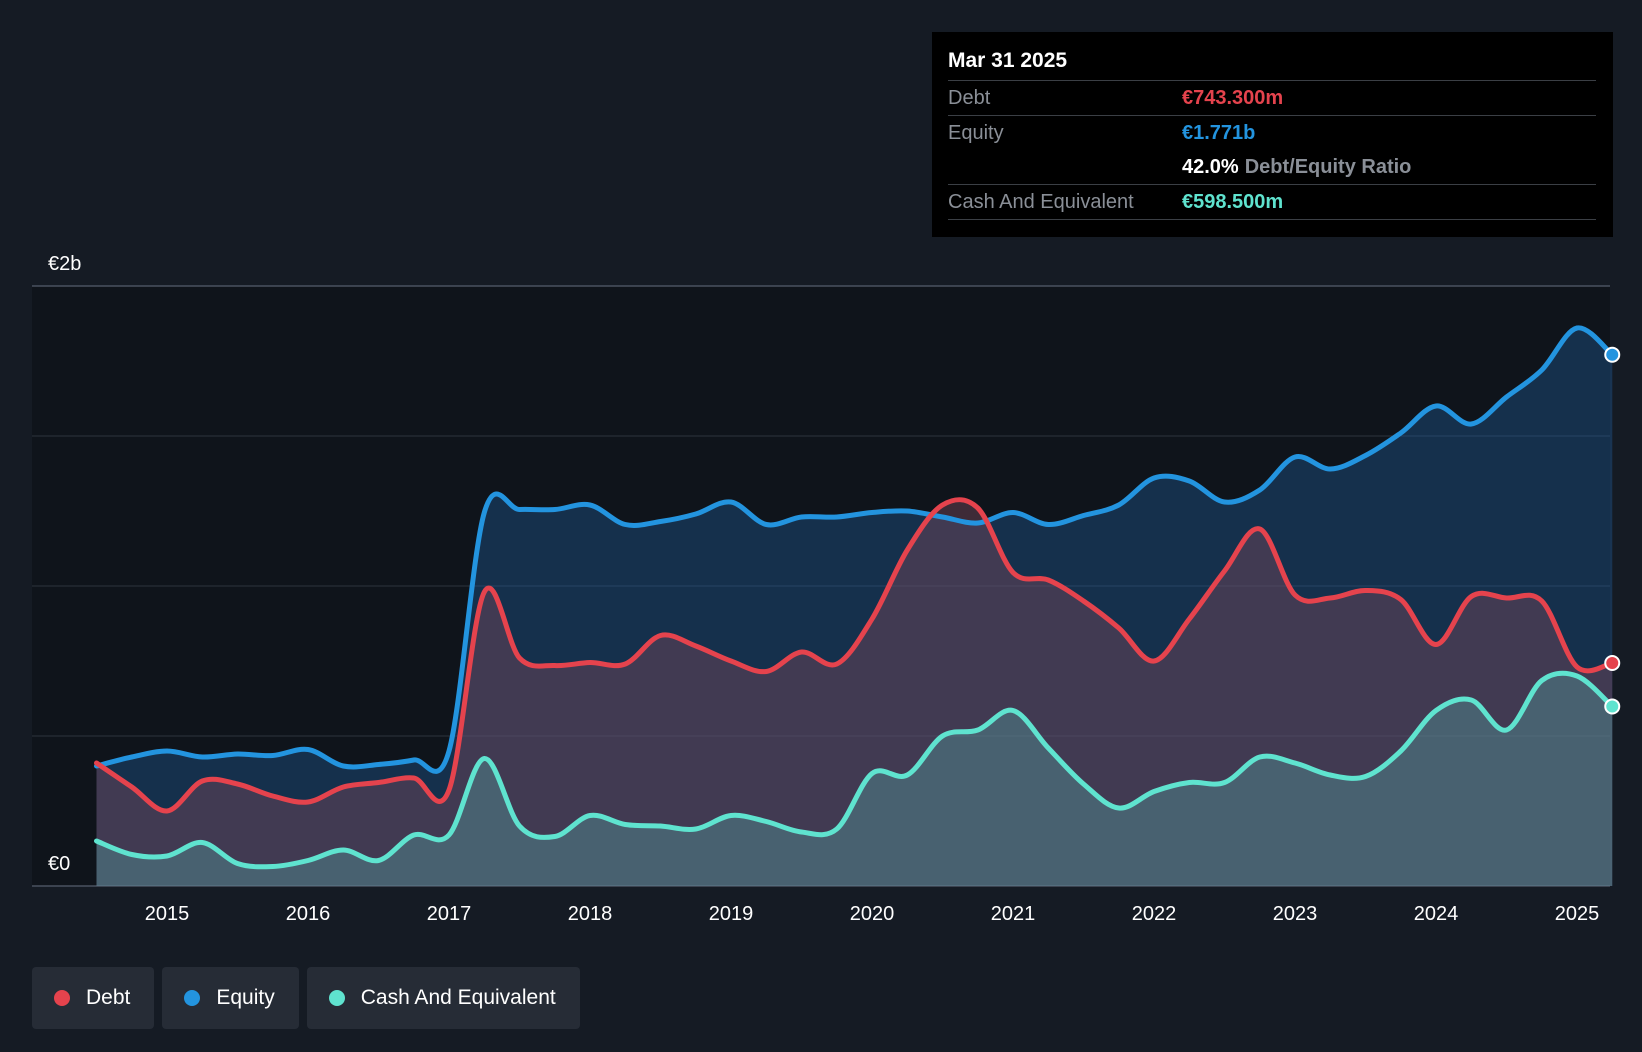  I want to click on tooltip-row-debt: Debt €743.300m, so click(1272, 97).